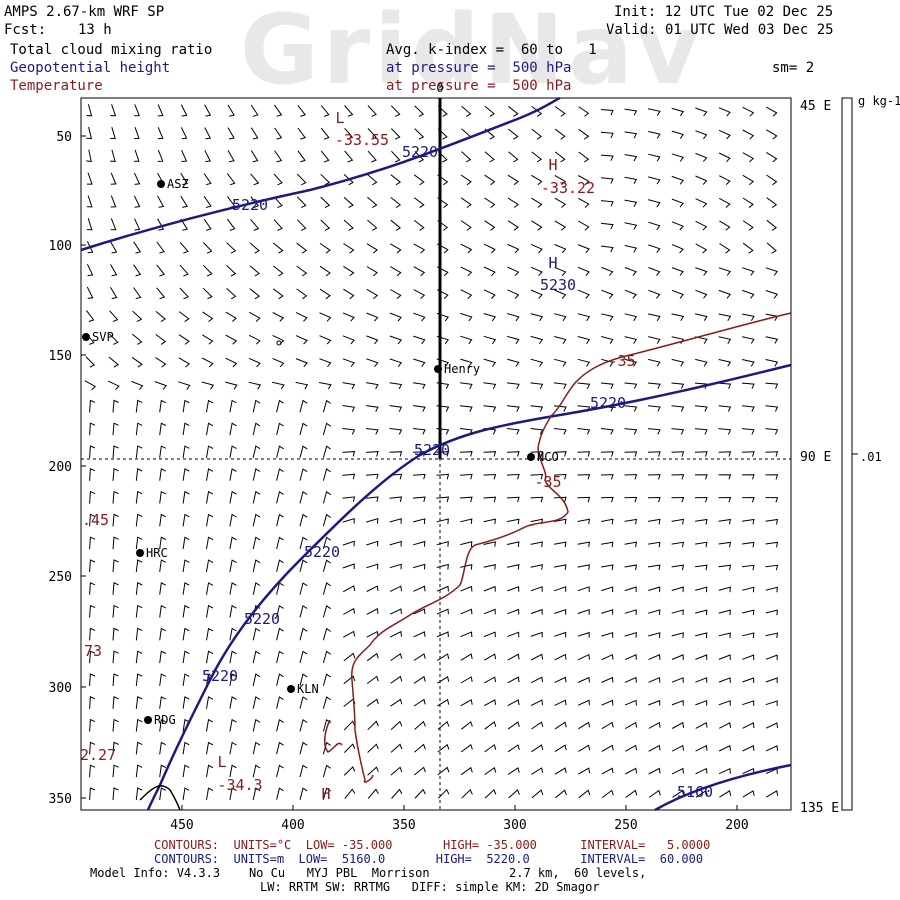  I want to click on temperature-label: -33.55, so click(362, 140).